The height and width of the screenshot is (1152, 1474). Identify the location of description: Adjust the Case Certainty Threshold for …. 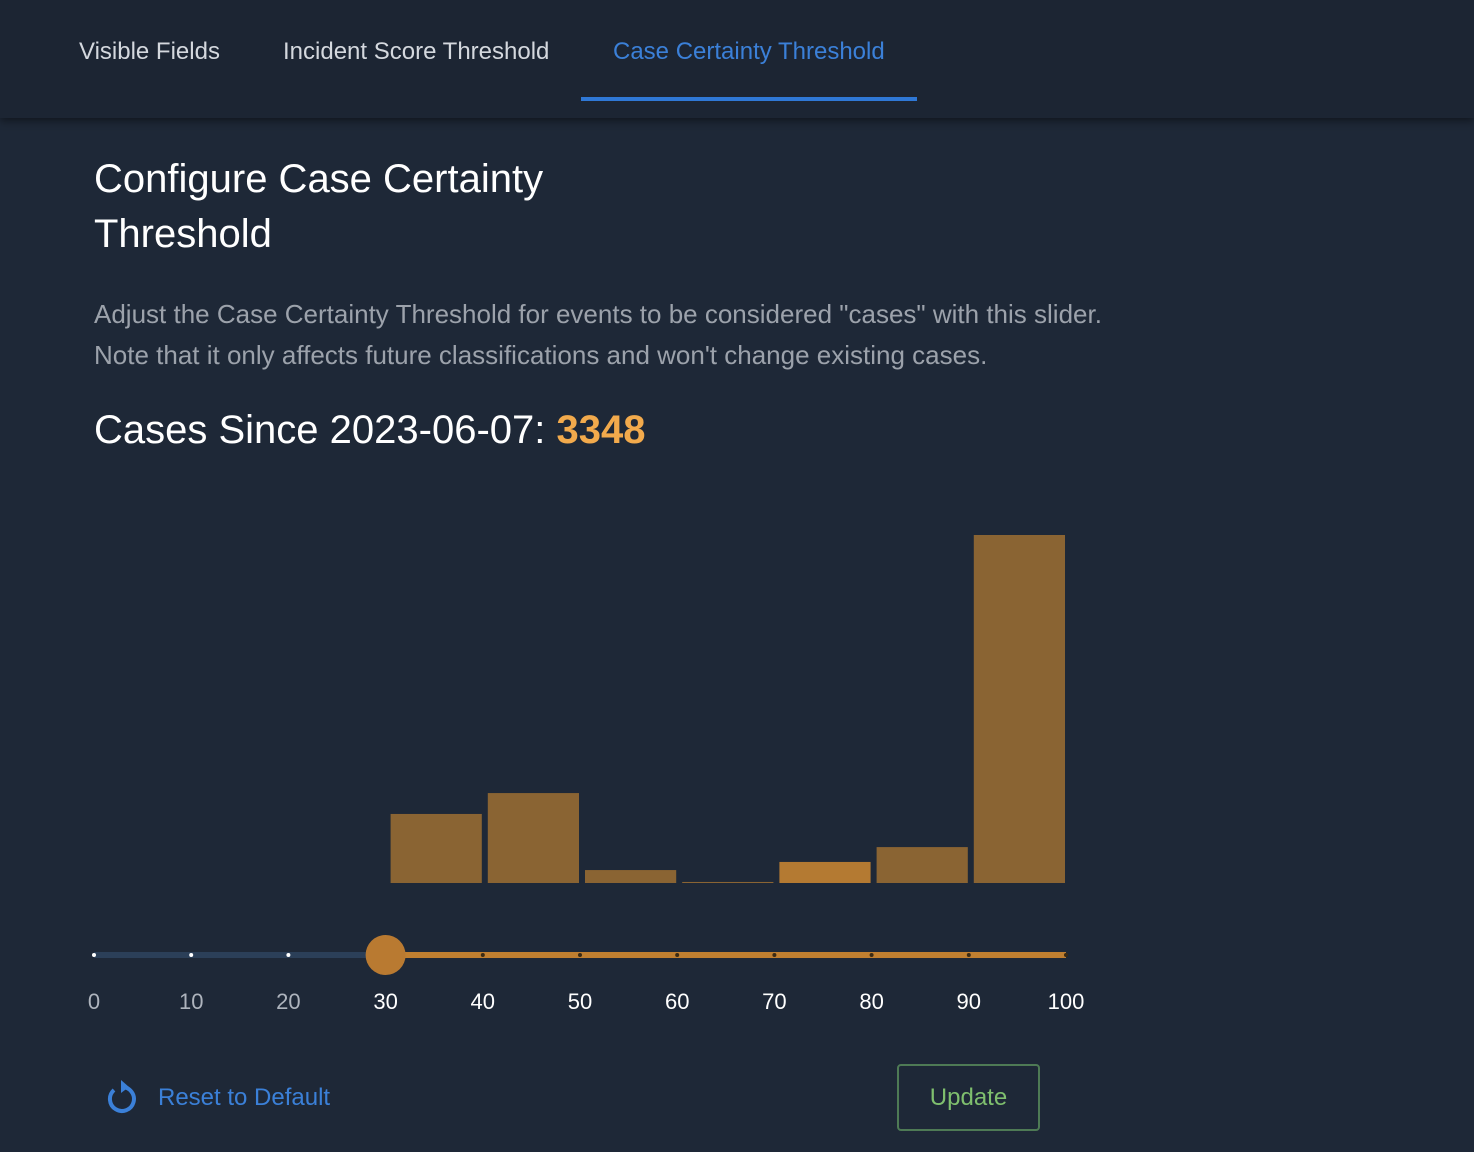
(598, 335).